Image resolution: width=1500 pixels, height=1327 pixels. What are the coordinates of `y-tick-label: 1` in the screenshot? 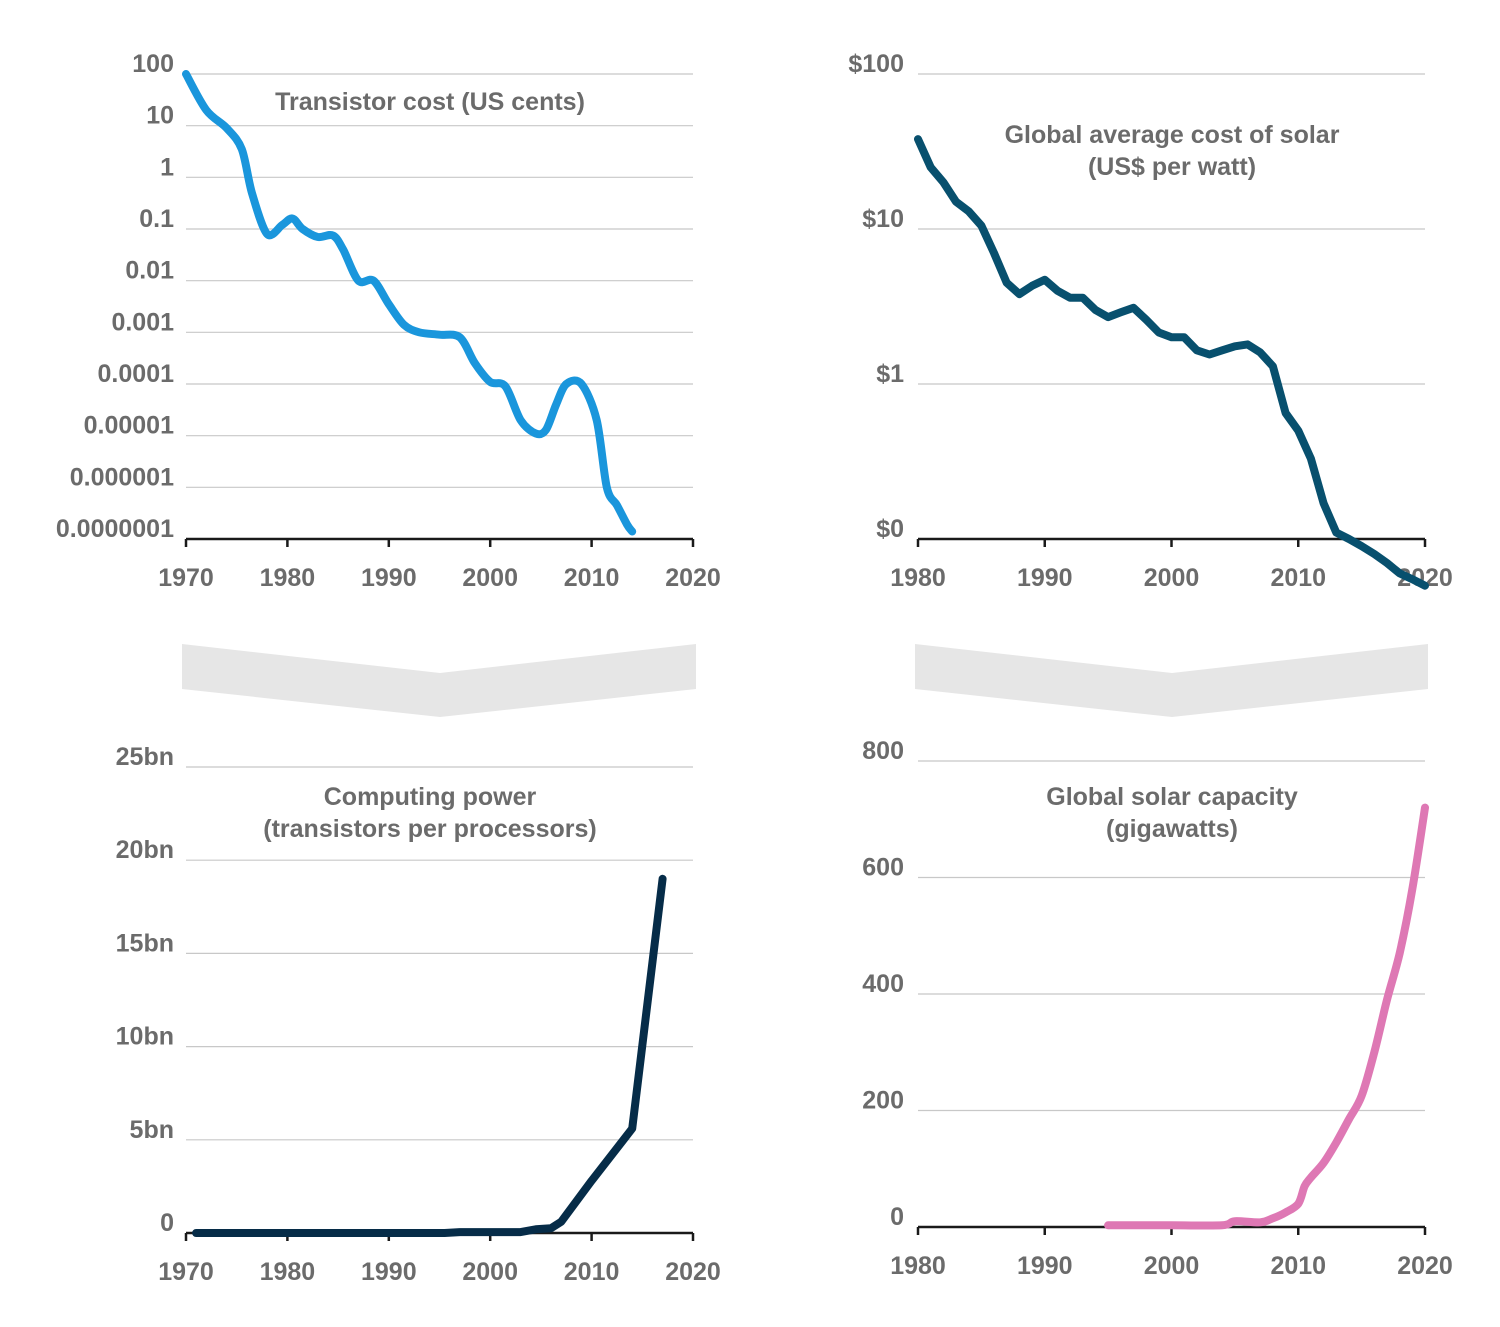 It's located at (167, 167).